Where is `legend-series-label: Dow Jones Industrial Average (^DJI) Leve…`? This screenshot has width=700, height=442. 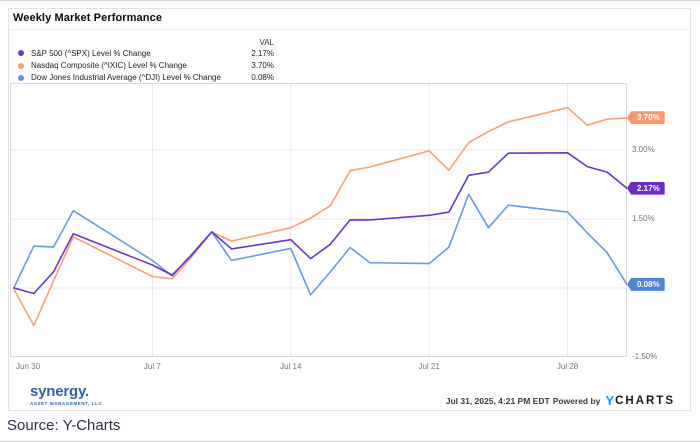
legend-series-label: Dow Jones Industrial Average (^DJI) Leve… is located at coordinates (126, 78).